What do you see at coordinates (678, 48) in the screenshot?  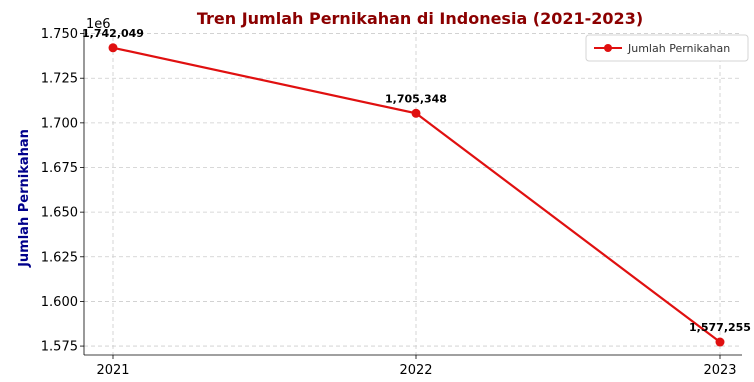 I see `legend-label: Jumlah Pernikahan` at bounding box center [678, 48].